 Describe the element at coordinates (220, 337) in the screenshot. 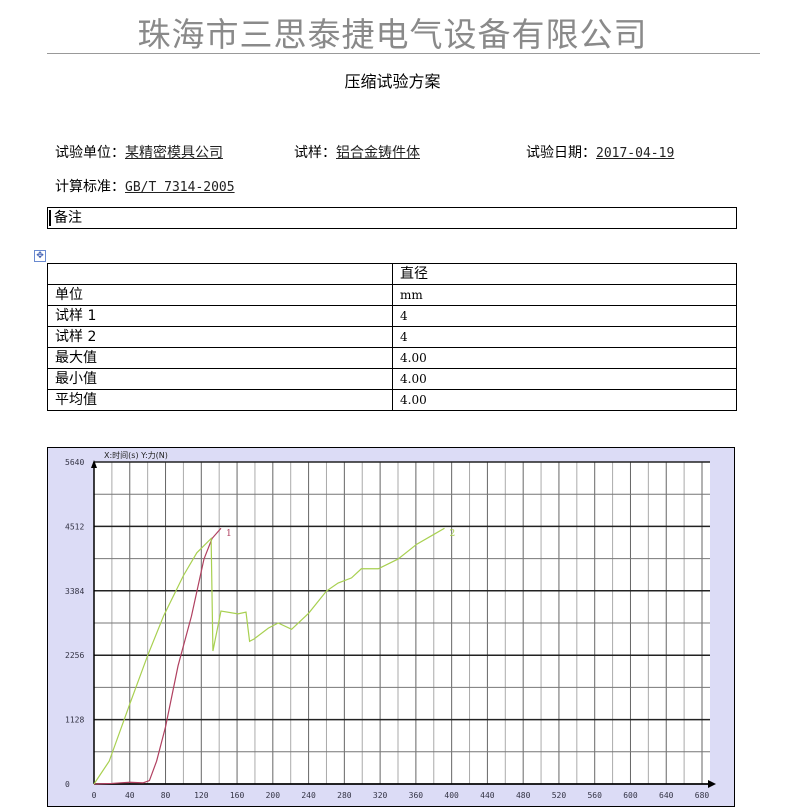

I see `table-cell: 试样 2` at that location.